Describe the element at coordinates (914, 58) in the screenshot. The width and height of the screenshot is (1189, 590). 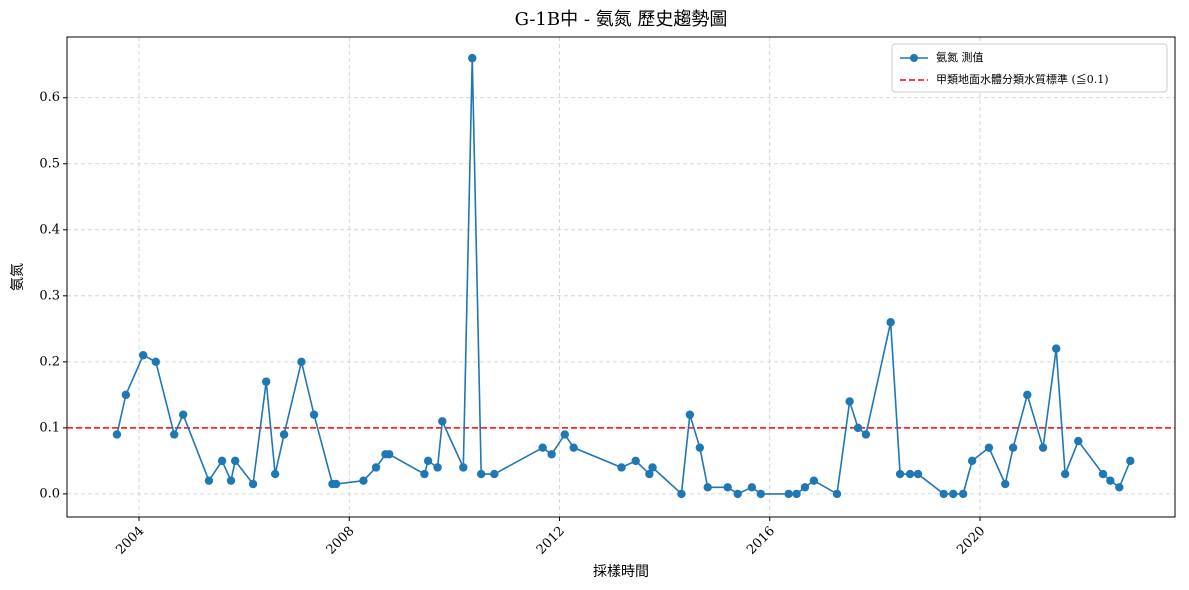
I see `legend-marker` at that location.